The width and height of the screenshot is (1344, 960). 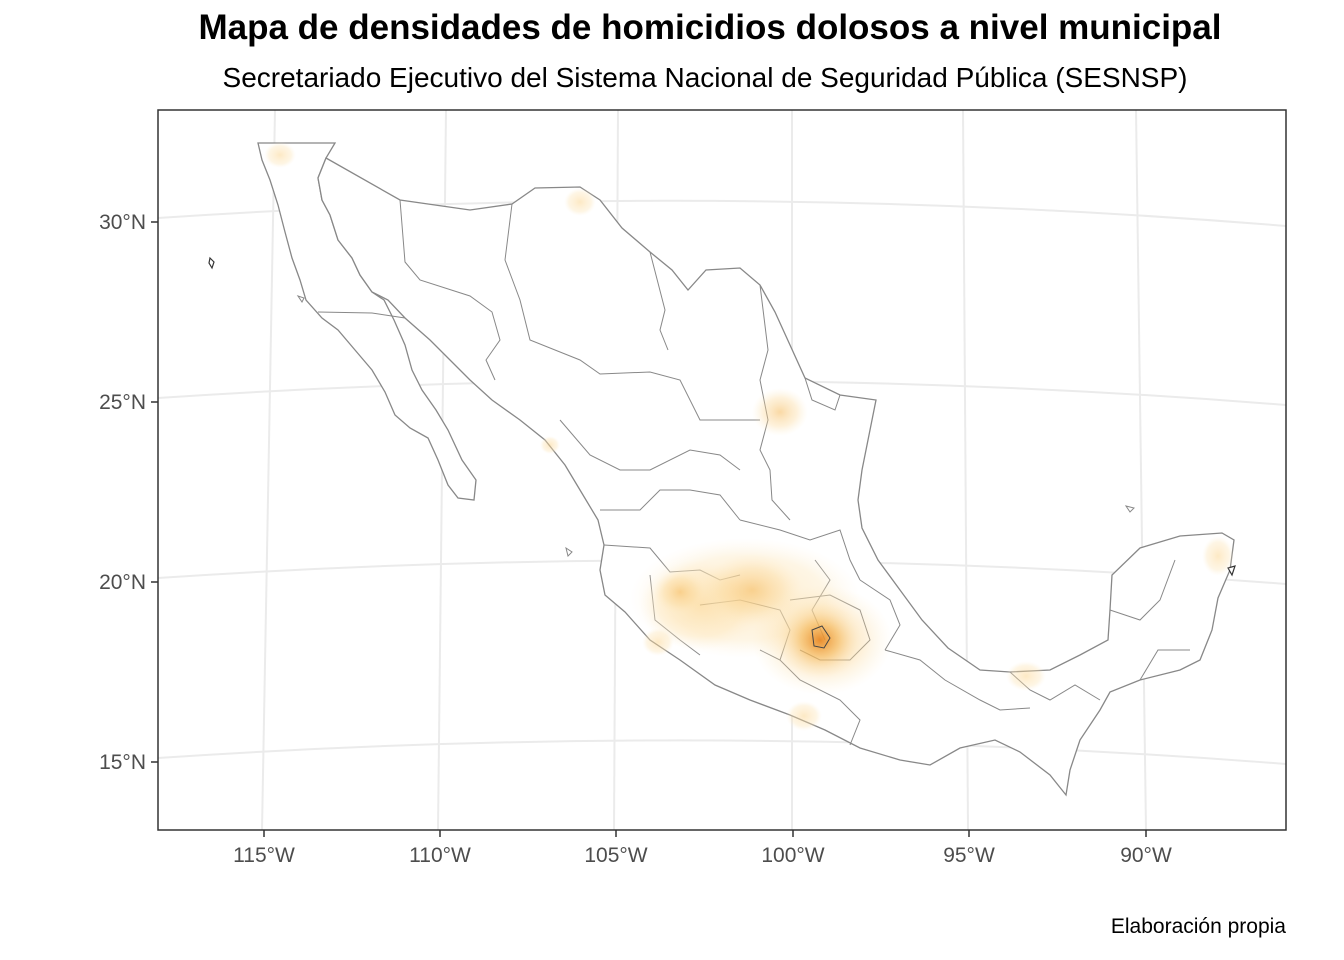 I want to click on density-monterrey, so click(x=780, y=412).